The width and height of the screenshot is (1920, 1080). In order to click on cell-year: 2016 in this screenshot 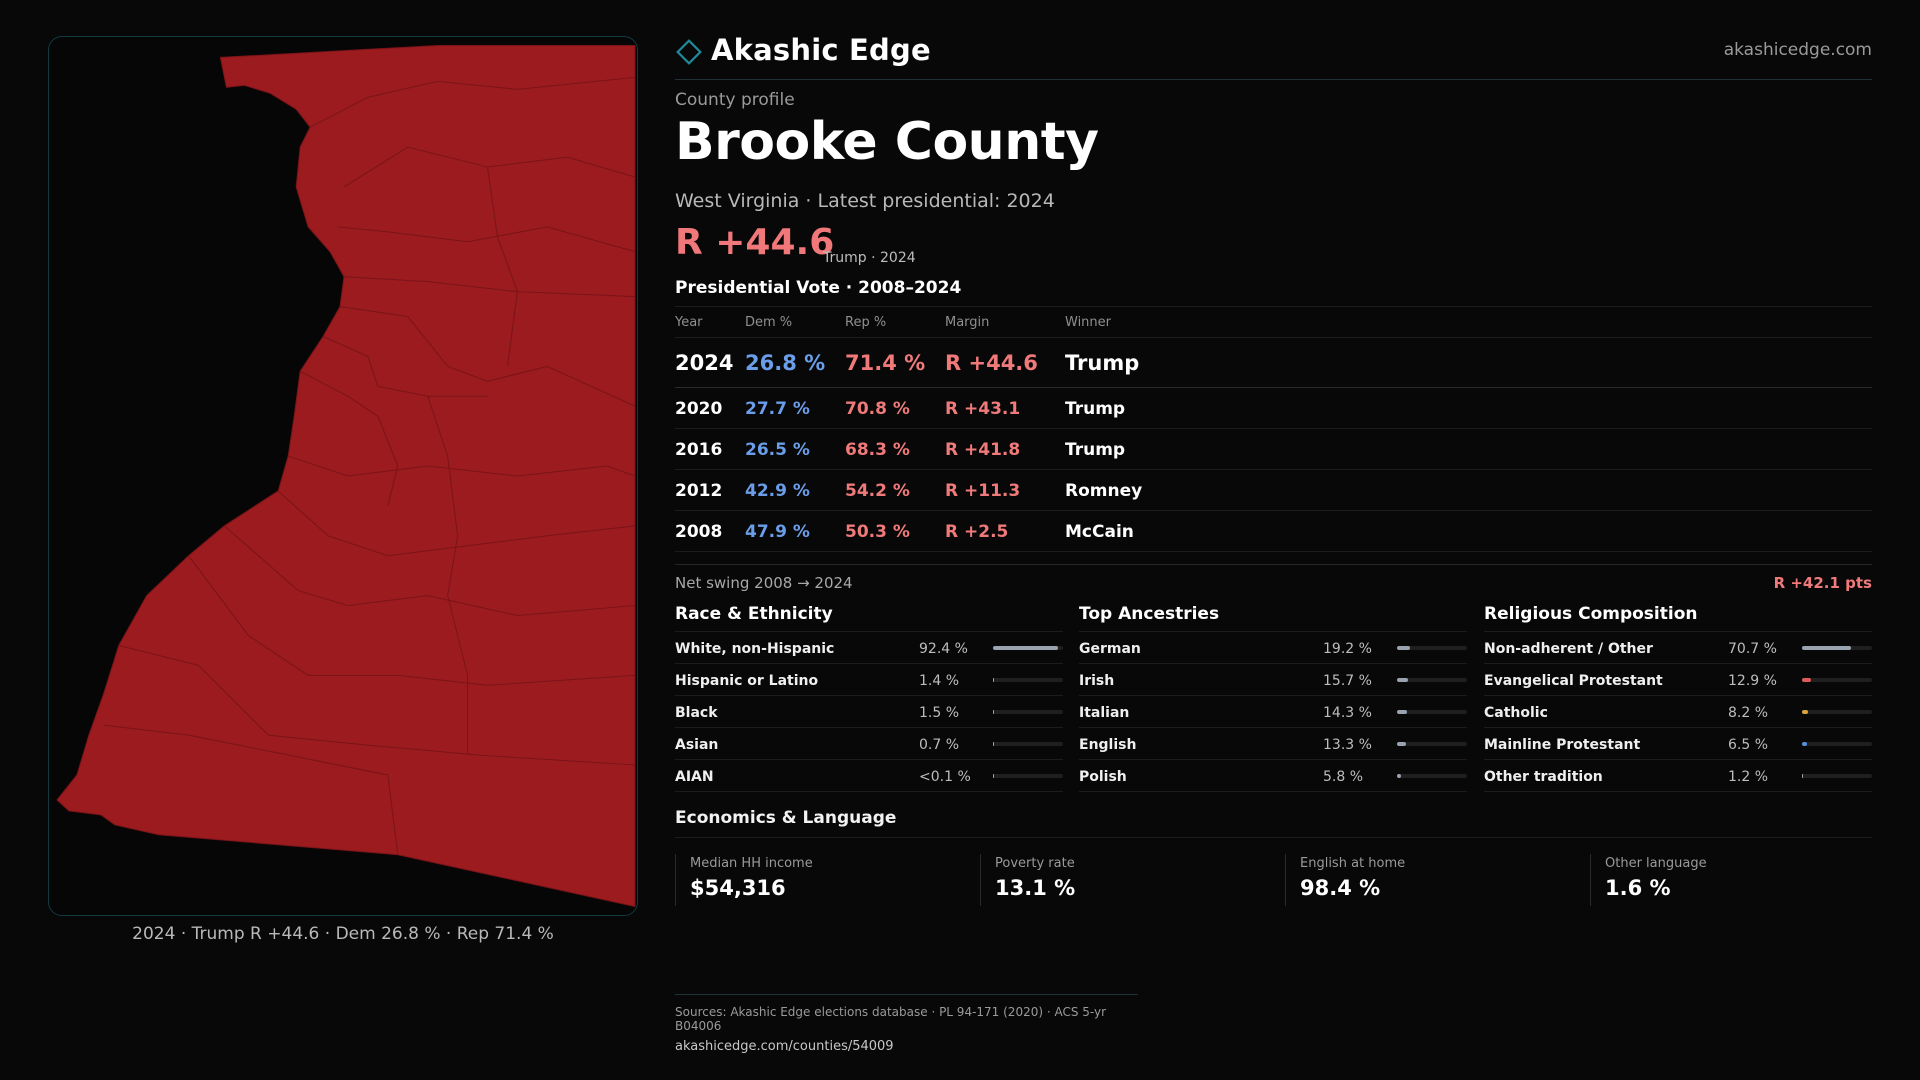, I will do `click(699, 450)`.